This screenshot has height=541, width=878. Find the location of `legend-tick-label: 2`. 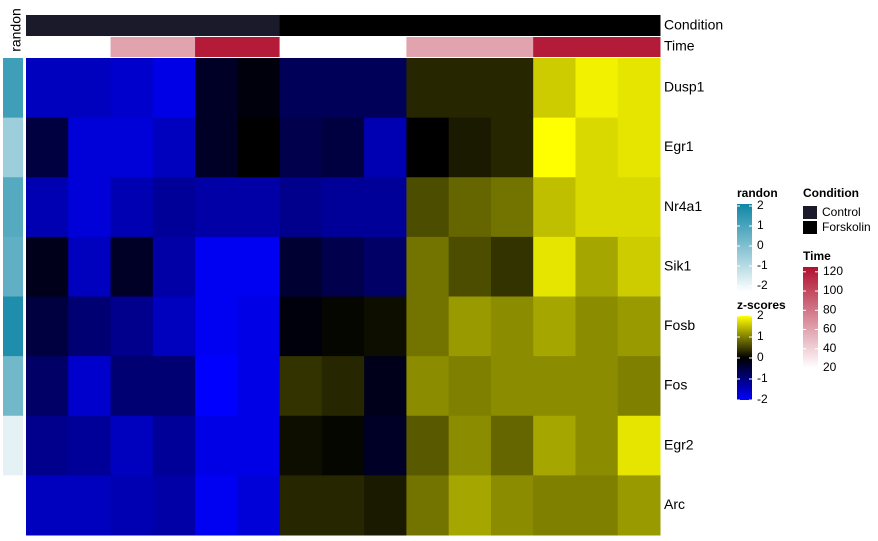

legend-tick-label: 2 is located at coordinates (760, 315).